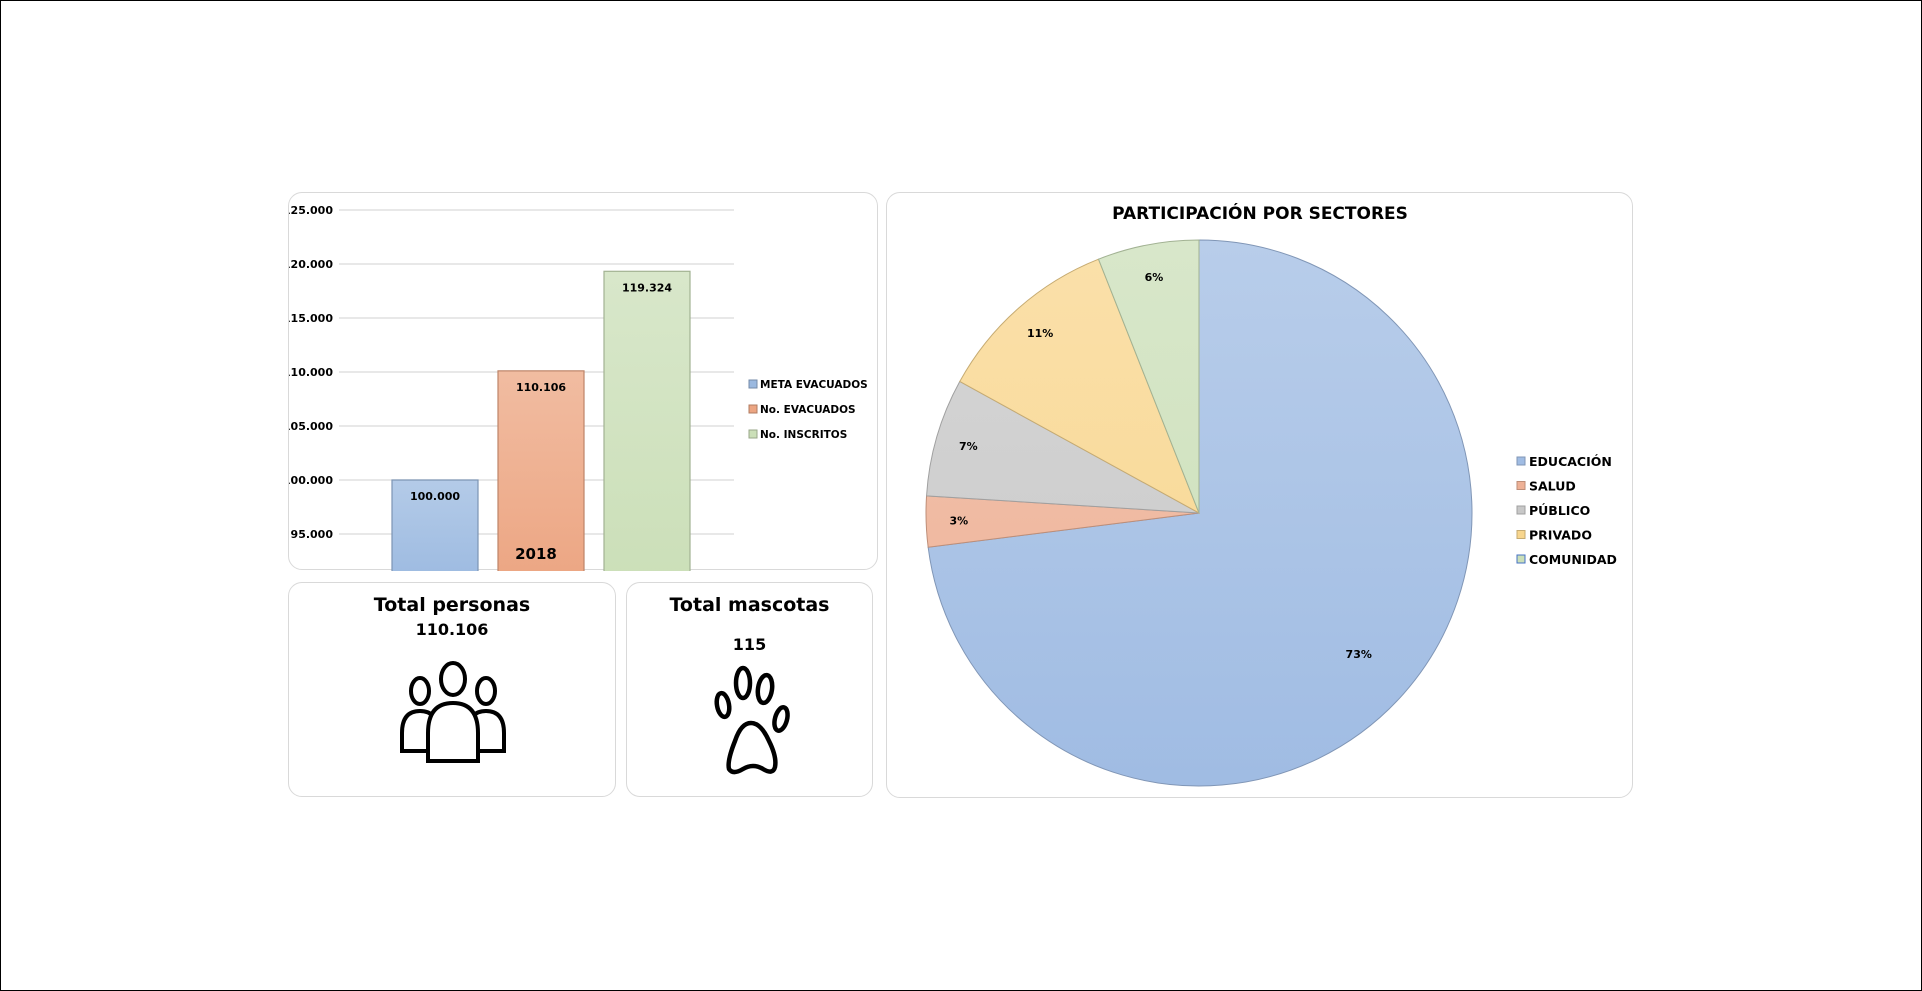  I want to click on legend-label: SALUD, so click(1552, 486).